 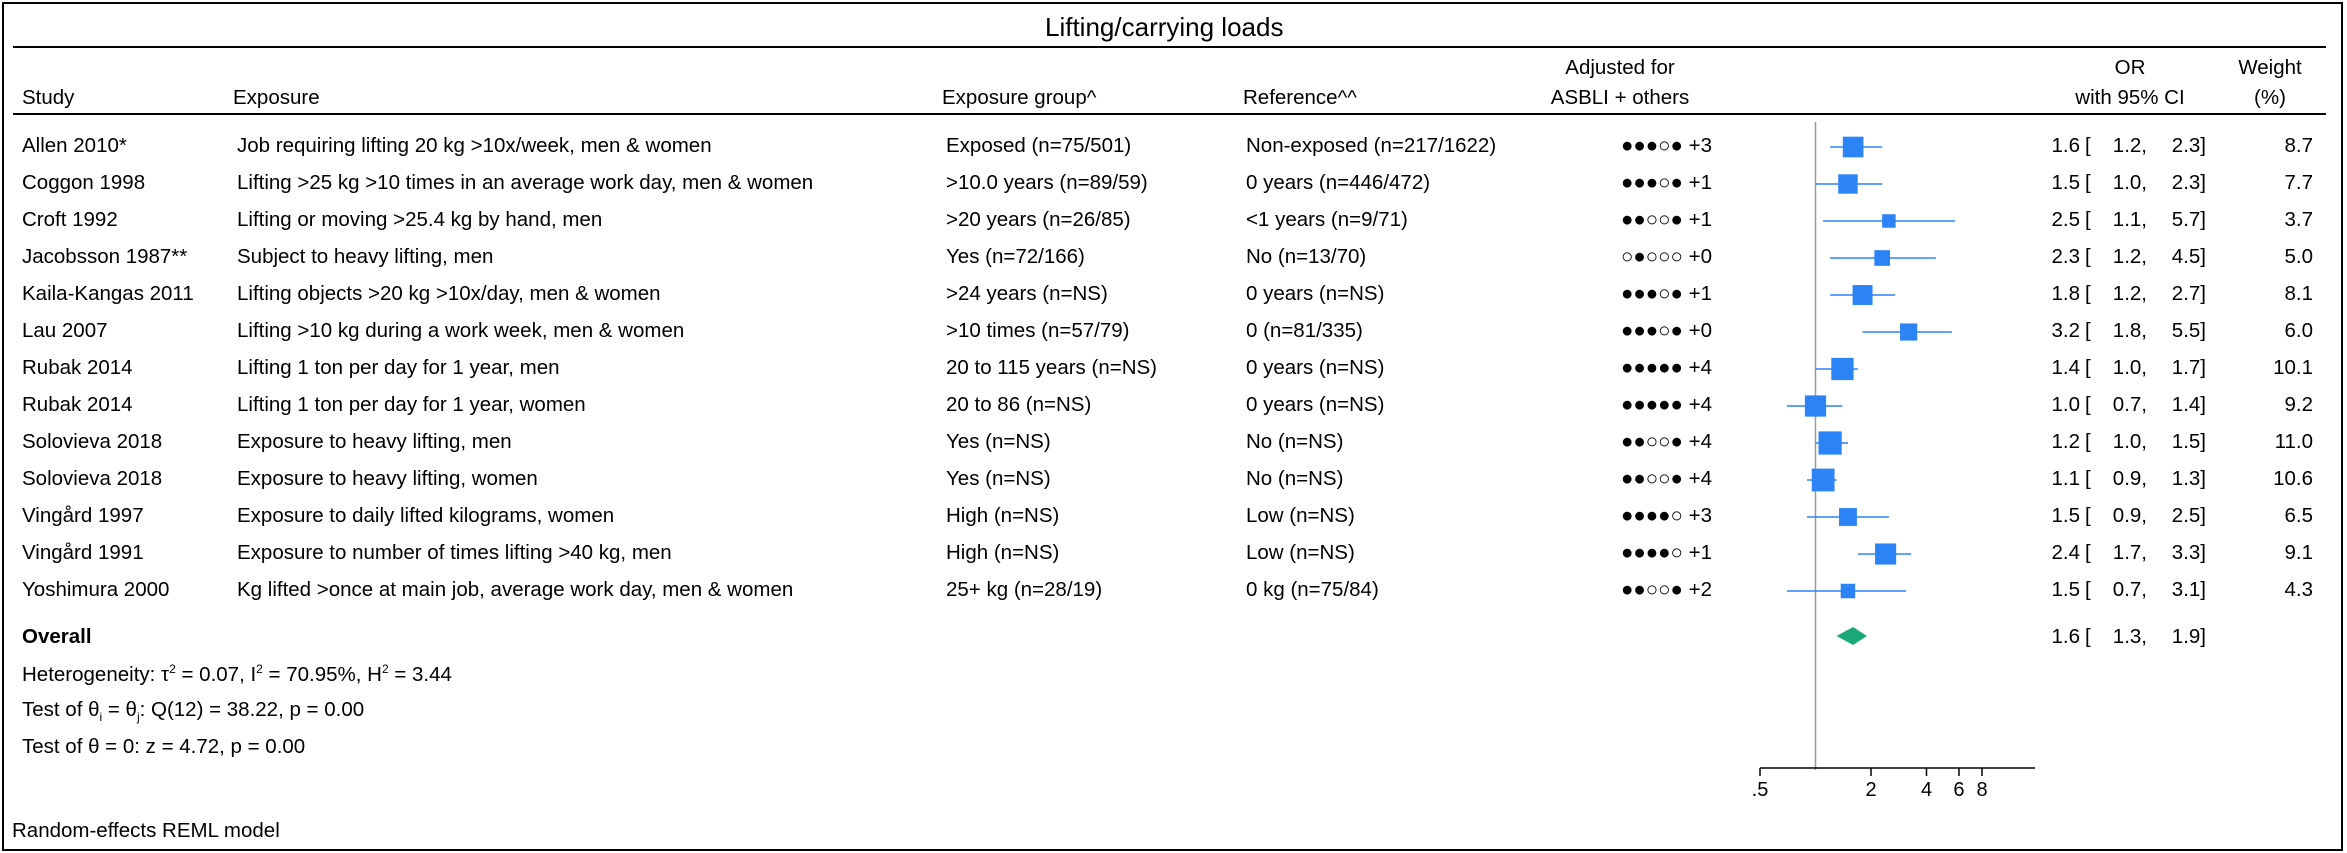 What do you see at coordinates (2293, 367) in the screenshot?
I see `row-weight: 10.1` at bounding box center [2293, 367].